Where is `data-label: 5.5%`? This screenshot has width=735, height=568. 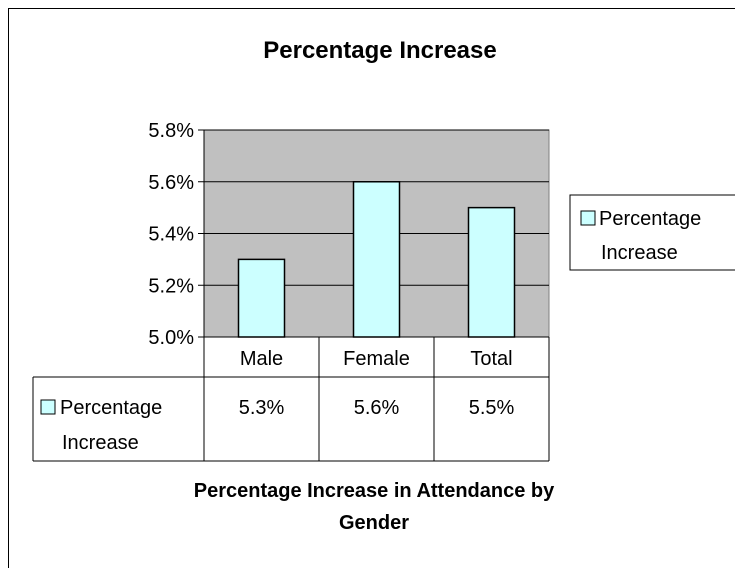 data-label: 5.5% is located at coordinates (492, 408).